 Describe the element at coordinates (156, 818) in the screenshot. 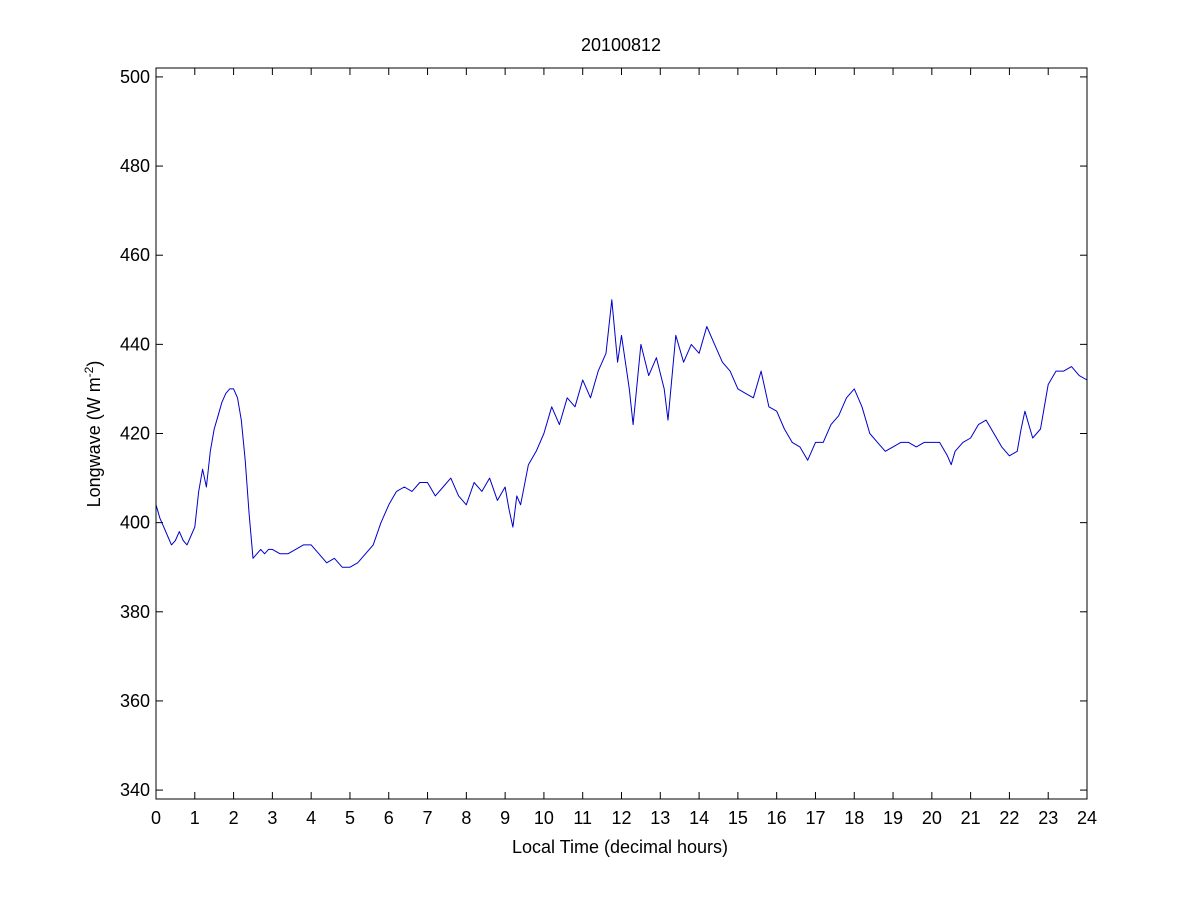

I see `x-tick-label: 0` at that location.